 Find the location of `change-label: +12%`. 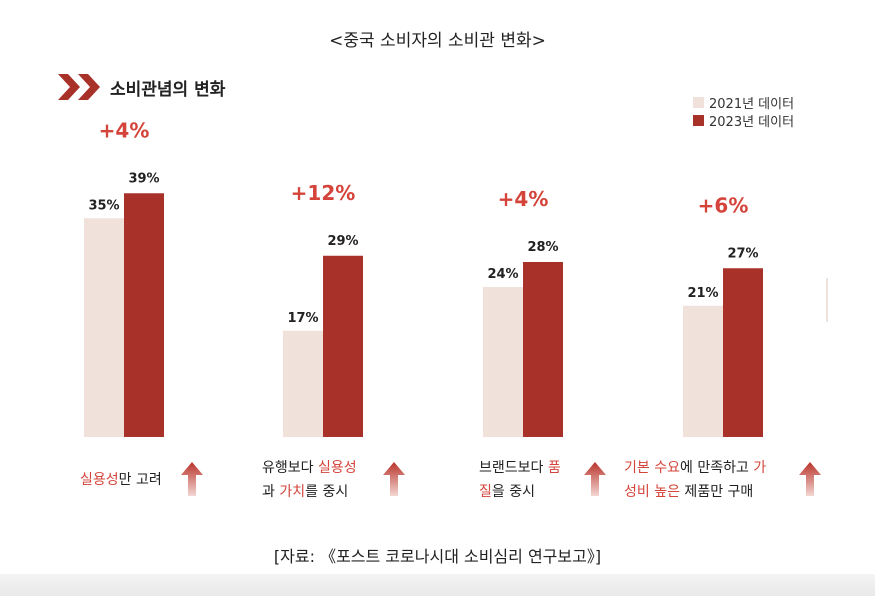

change-label: +12% is located at coordinates (323, 193).